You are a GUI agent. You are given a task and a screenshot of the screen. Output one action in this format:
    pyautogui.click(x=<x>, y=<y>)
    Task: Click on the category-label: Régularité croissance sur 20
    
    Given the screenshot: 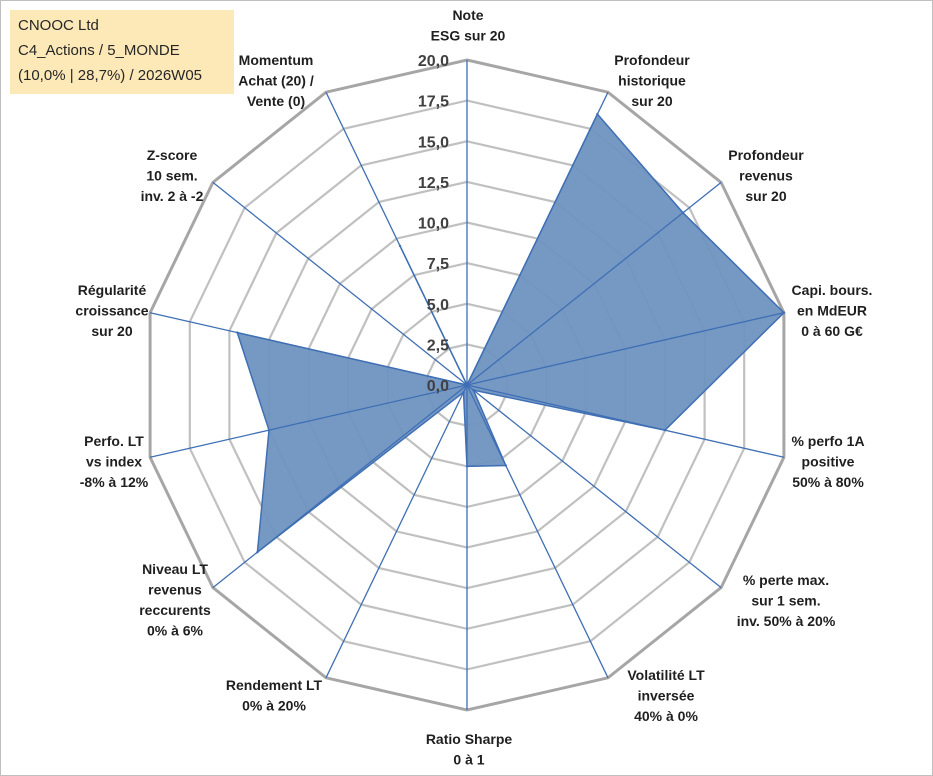 What is the action you would take?
    pyautogui.click(x=111, y=310)
    